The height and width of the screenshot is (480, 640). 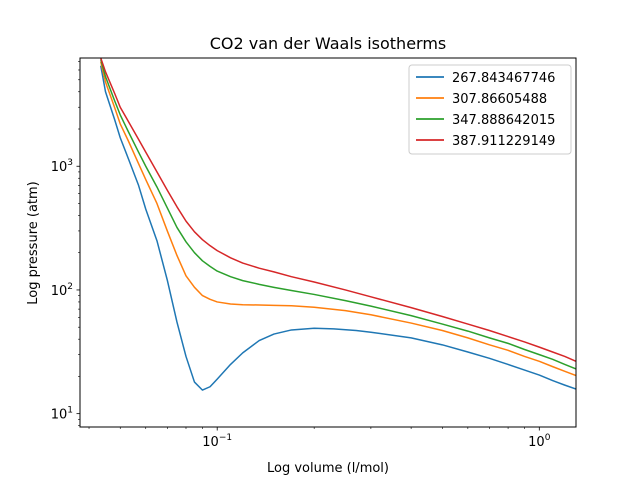 What do you see at coordinates (319, 438) in the screenshot?
I see `x-axis-ticks: 10⁻¹ 10⁰` at bounding box center [319, 438].